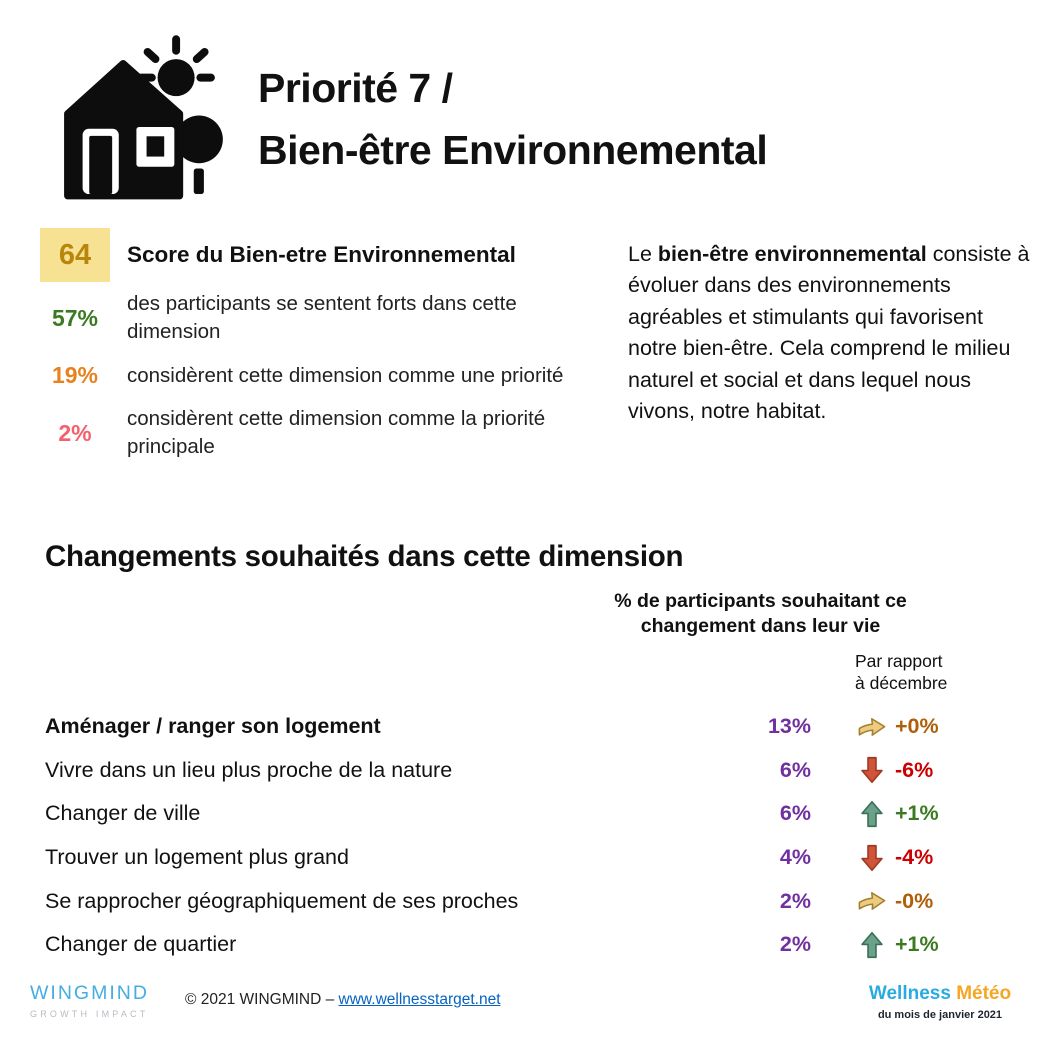  Describe the element at coordinates (213, 726) in the screenshot. I see `change-label: Aménager / ranger son logement` at that location.